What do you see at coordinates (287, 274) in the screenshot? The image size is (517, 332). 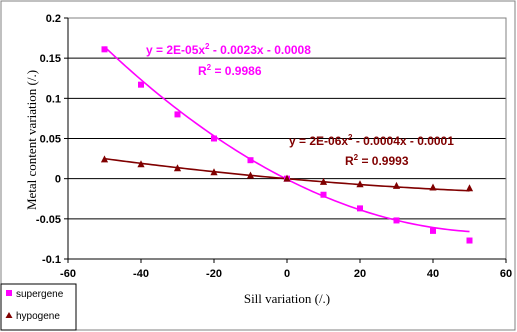 I see `x-tick-label: 0` at bounding box center [287, 274].